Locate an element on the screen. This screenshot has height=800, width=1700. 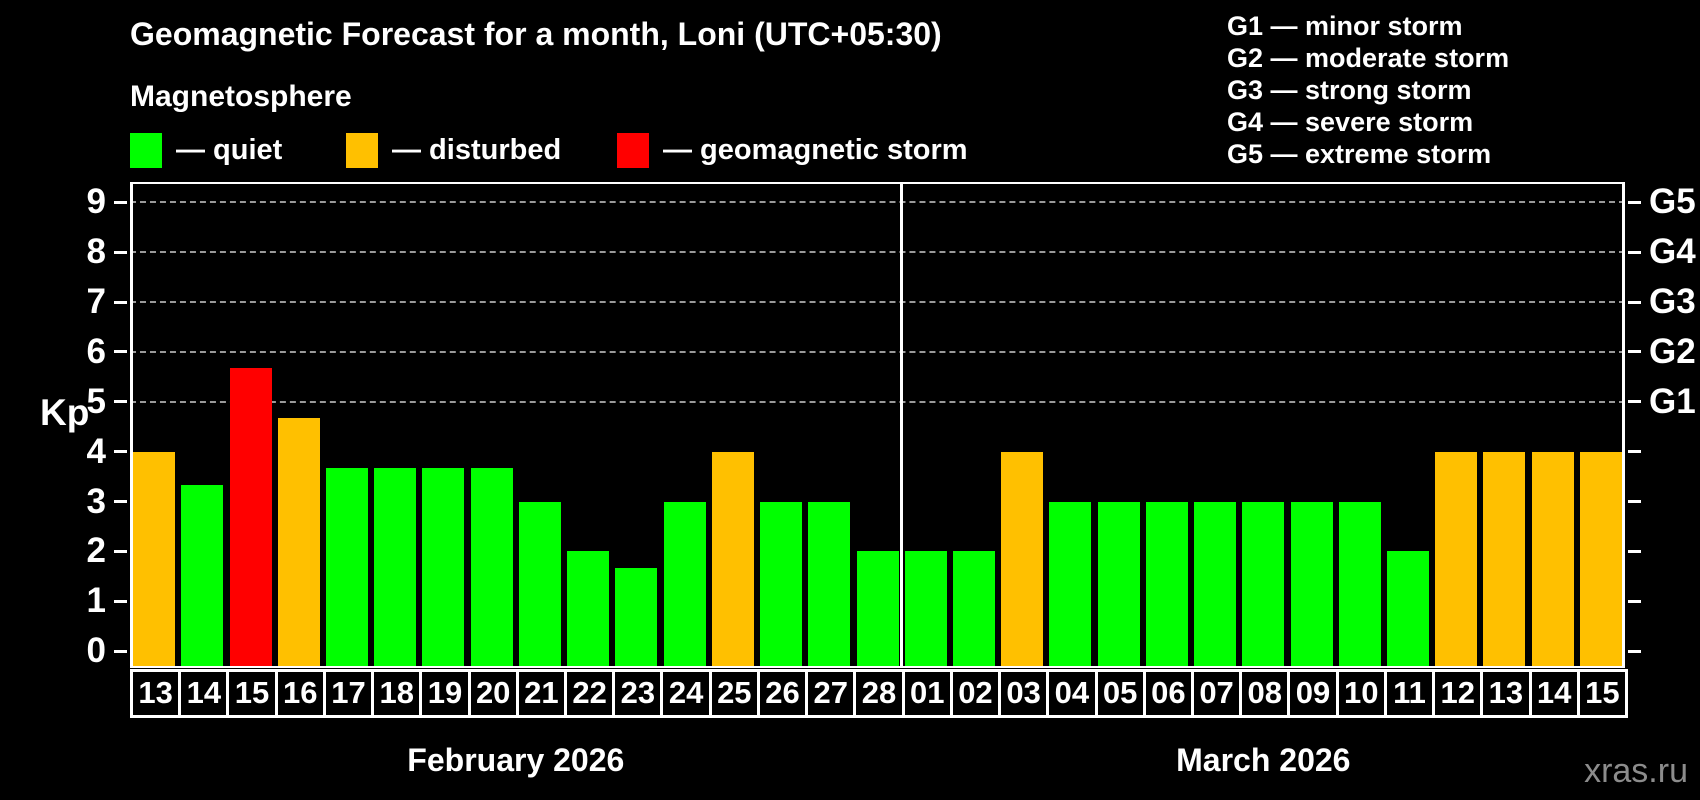
legend-item-quiet: — quiet is located at coordinates (206, 150).